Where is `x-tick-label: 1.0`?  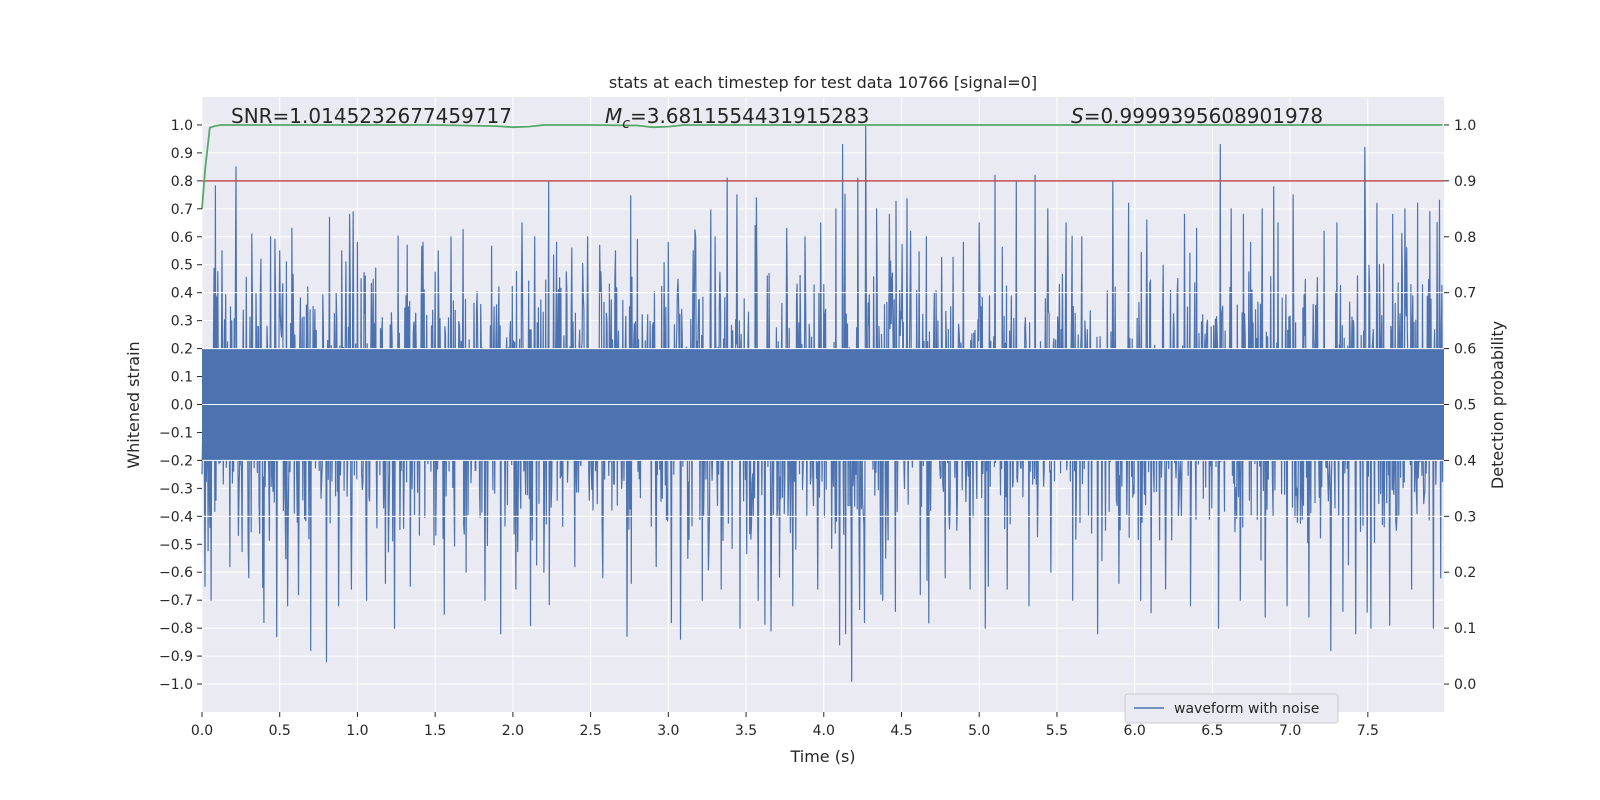 x-tick-label: 1.0 is located at coordinates (357, 731).